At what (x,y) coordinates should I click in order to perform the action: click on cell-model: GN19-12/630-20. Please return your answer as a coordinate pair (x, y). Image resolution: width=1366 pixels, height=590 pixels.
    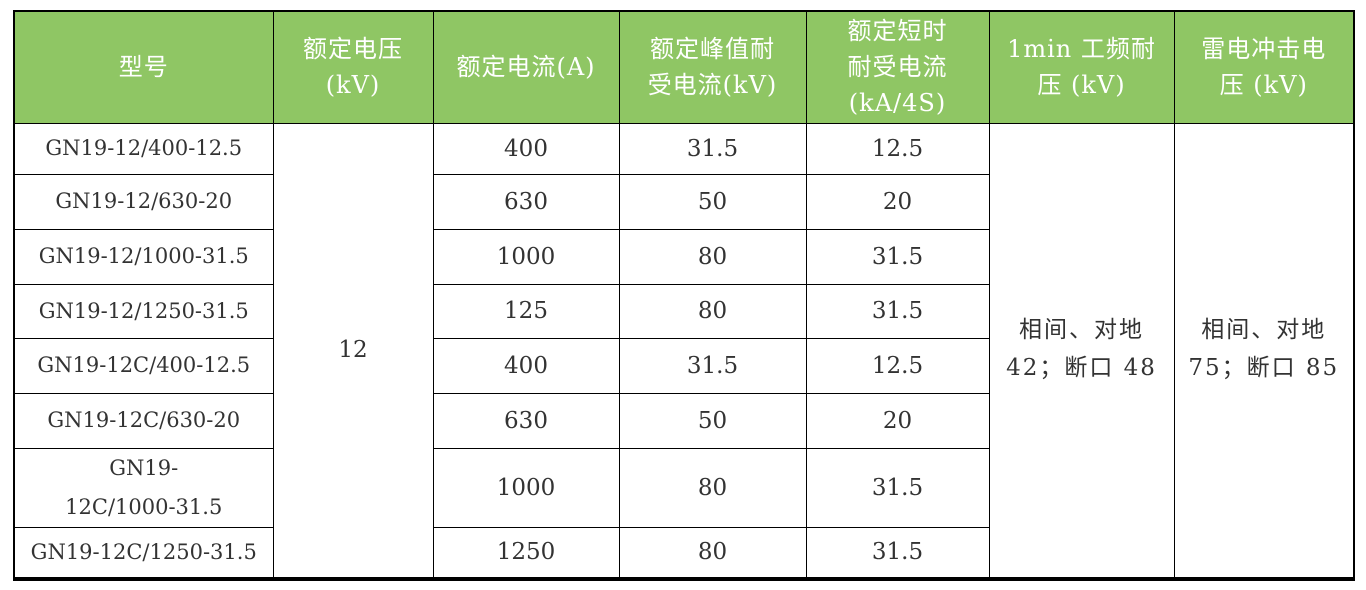
    Looking at the image, I should click on (143, 201).